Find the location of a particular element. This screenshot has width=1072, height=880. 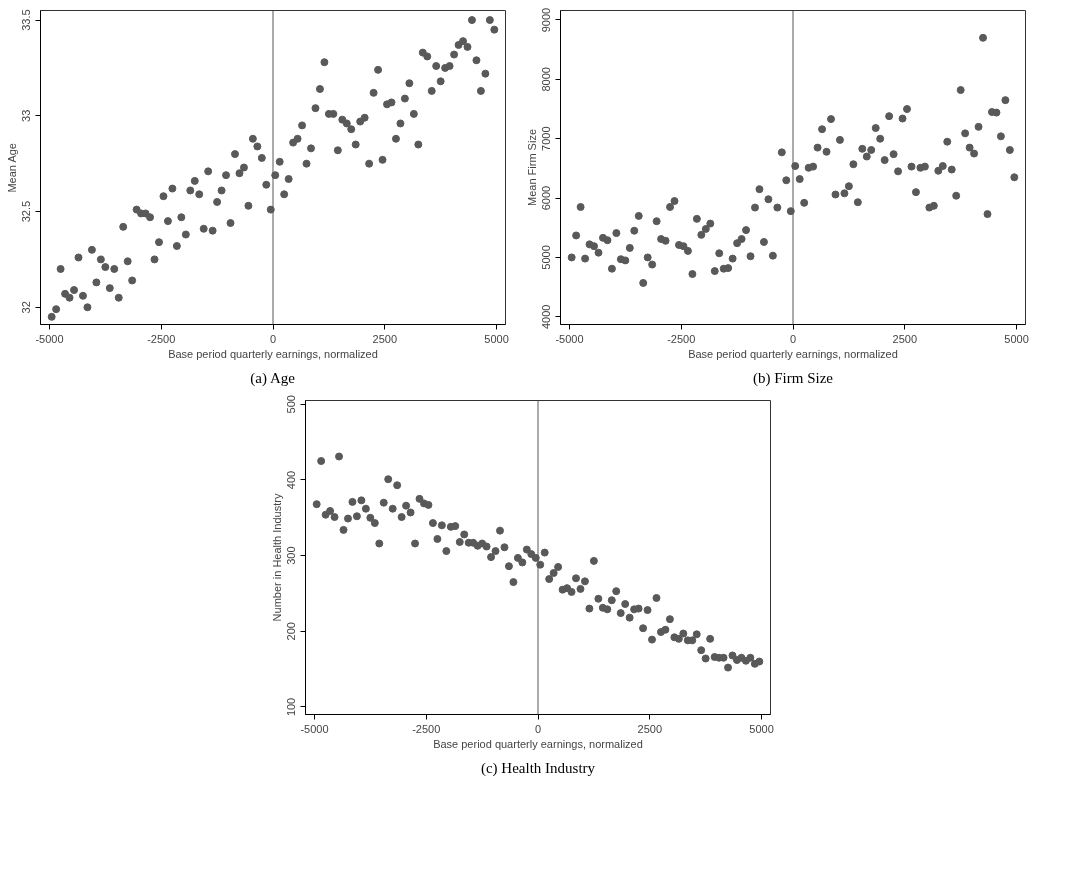

y-tick-label: 500 is located at coordinates (291, 404).